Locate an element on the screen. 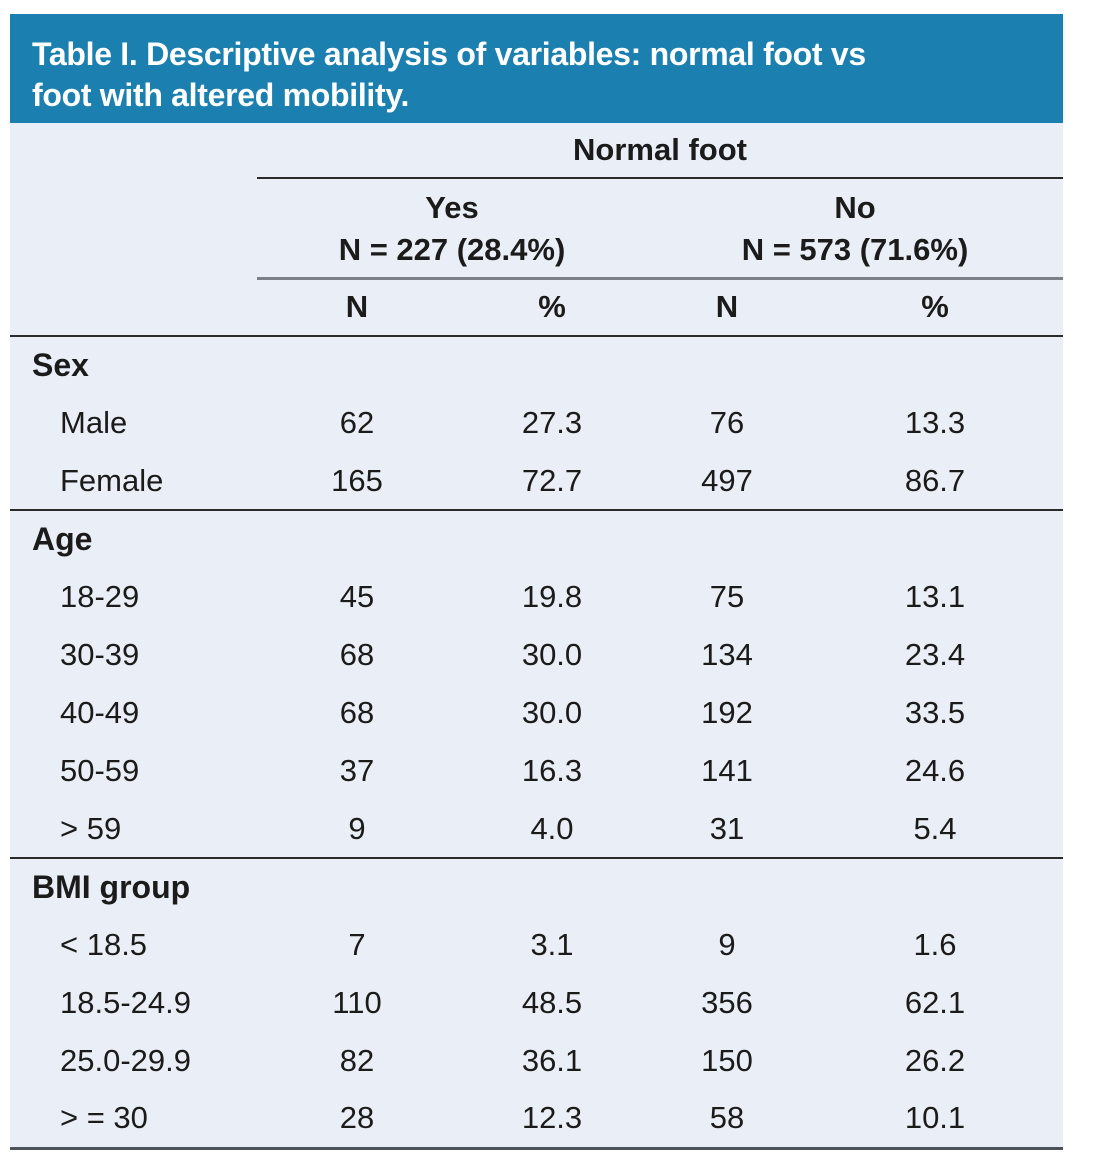 This screenshot has height=1163, width=1096. table-row: > 59 9 4.0 31 5.4 is located at coordinates (536, 829).